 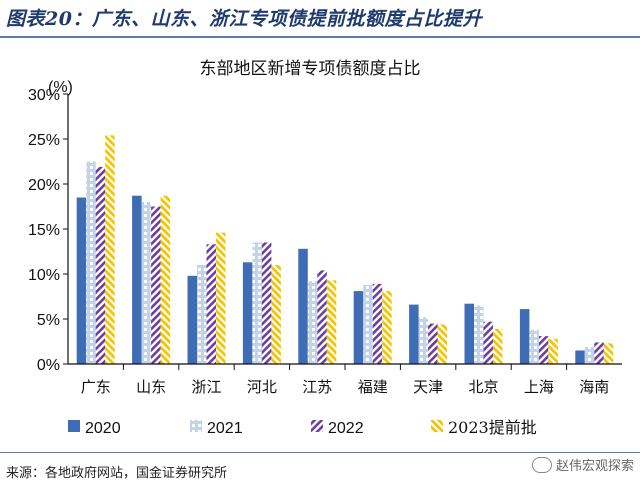 What do you see at coordinates (317, 387) in the screenshot?
I see `x-tick-label: 江苏` at bounding box center [317, 387].